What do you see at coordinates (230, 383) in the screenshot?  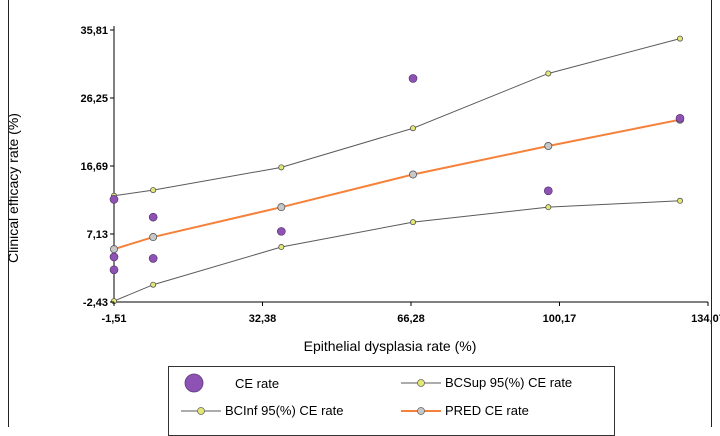 I see `legend-item-ce-rate: CE rate` at bounding box center [230, 383].